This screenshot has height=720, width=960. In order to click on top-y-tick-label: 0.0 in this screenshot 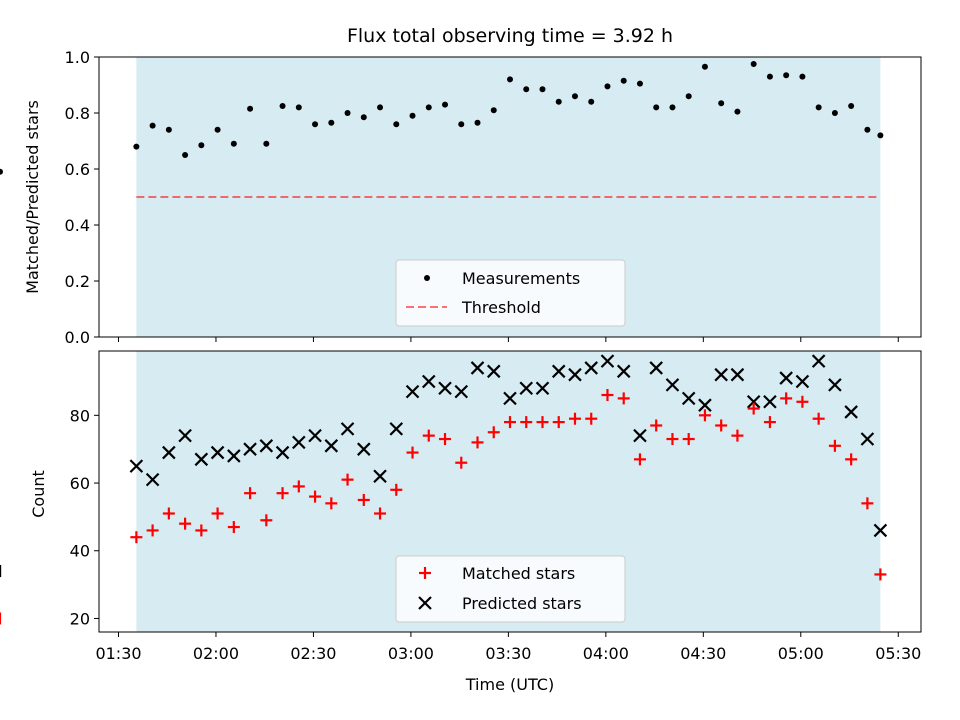, I will do `click(77, 337)`.